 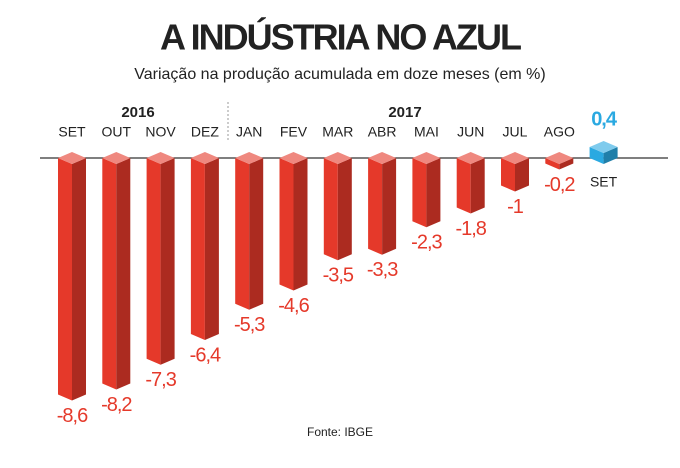 What do you see at coordinates (515, 132) in the screenshot?
I see `category-label: JUL` at bounding box center [515, 132].